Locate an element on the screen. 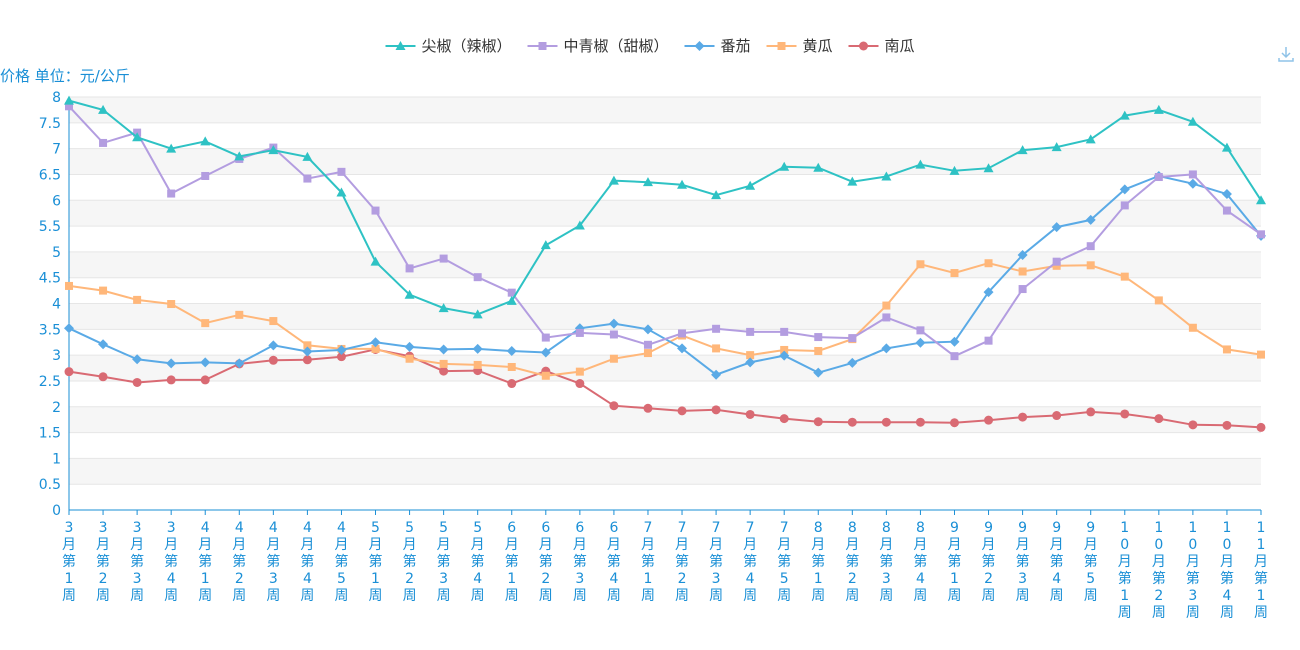 The height and width of the screenshot is (650, 1300). legend-item: 黄瓜 is located at coordinates (799, 46).